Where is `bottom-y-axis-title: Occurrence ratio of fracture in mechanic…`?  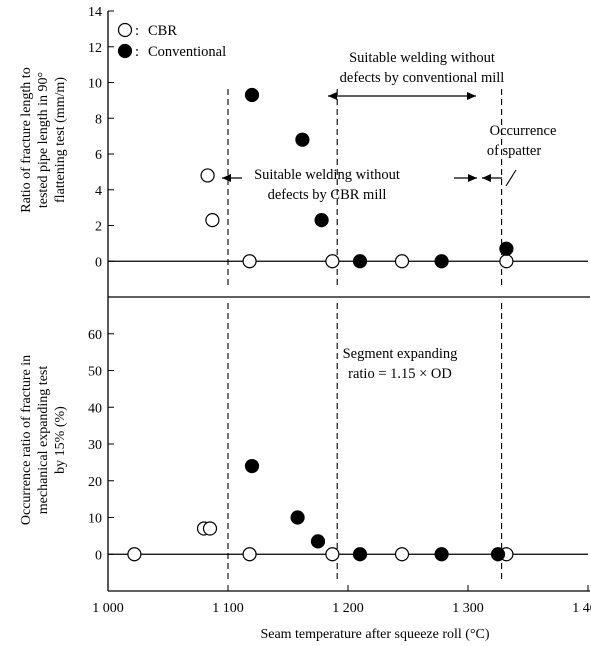 bottom-y-axis-title: Occurrence ratio of fracture in mechanic… is located at coordinates (43, 440).